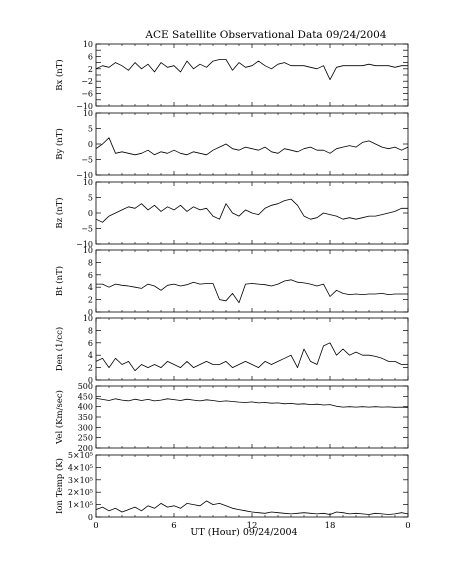 This screenshot has height=566, width=453. I want to click on y-tick-label: 5×10⁵, so click(80, 455).